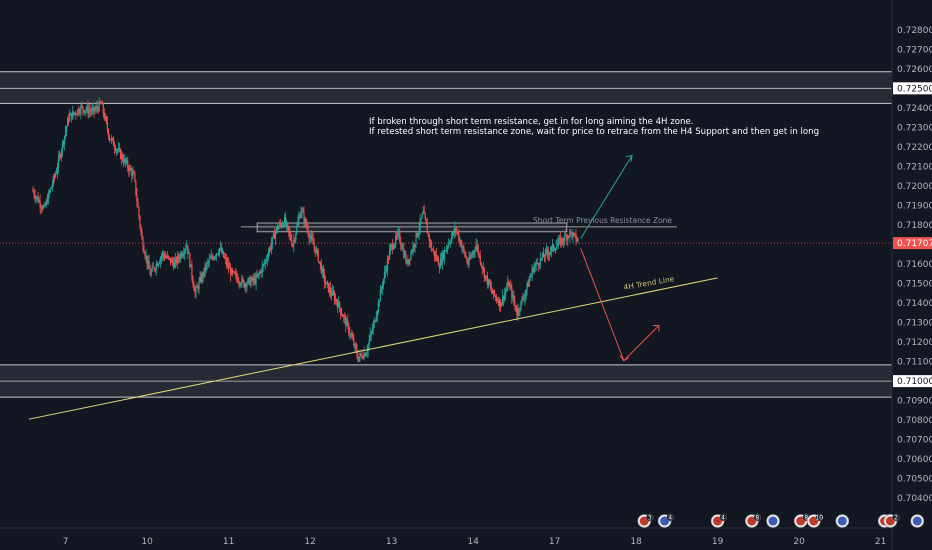  I want to click on resistance-zone-box, so click(412, 227).